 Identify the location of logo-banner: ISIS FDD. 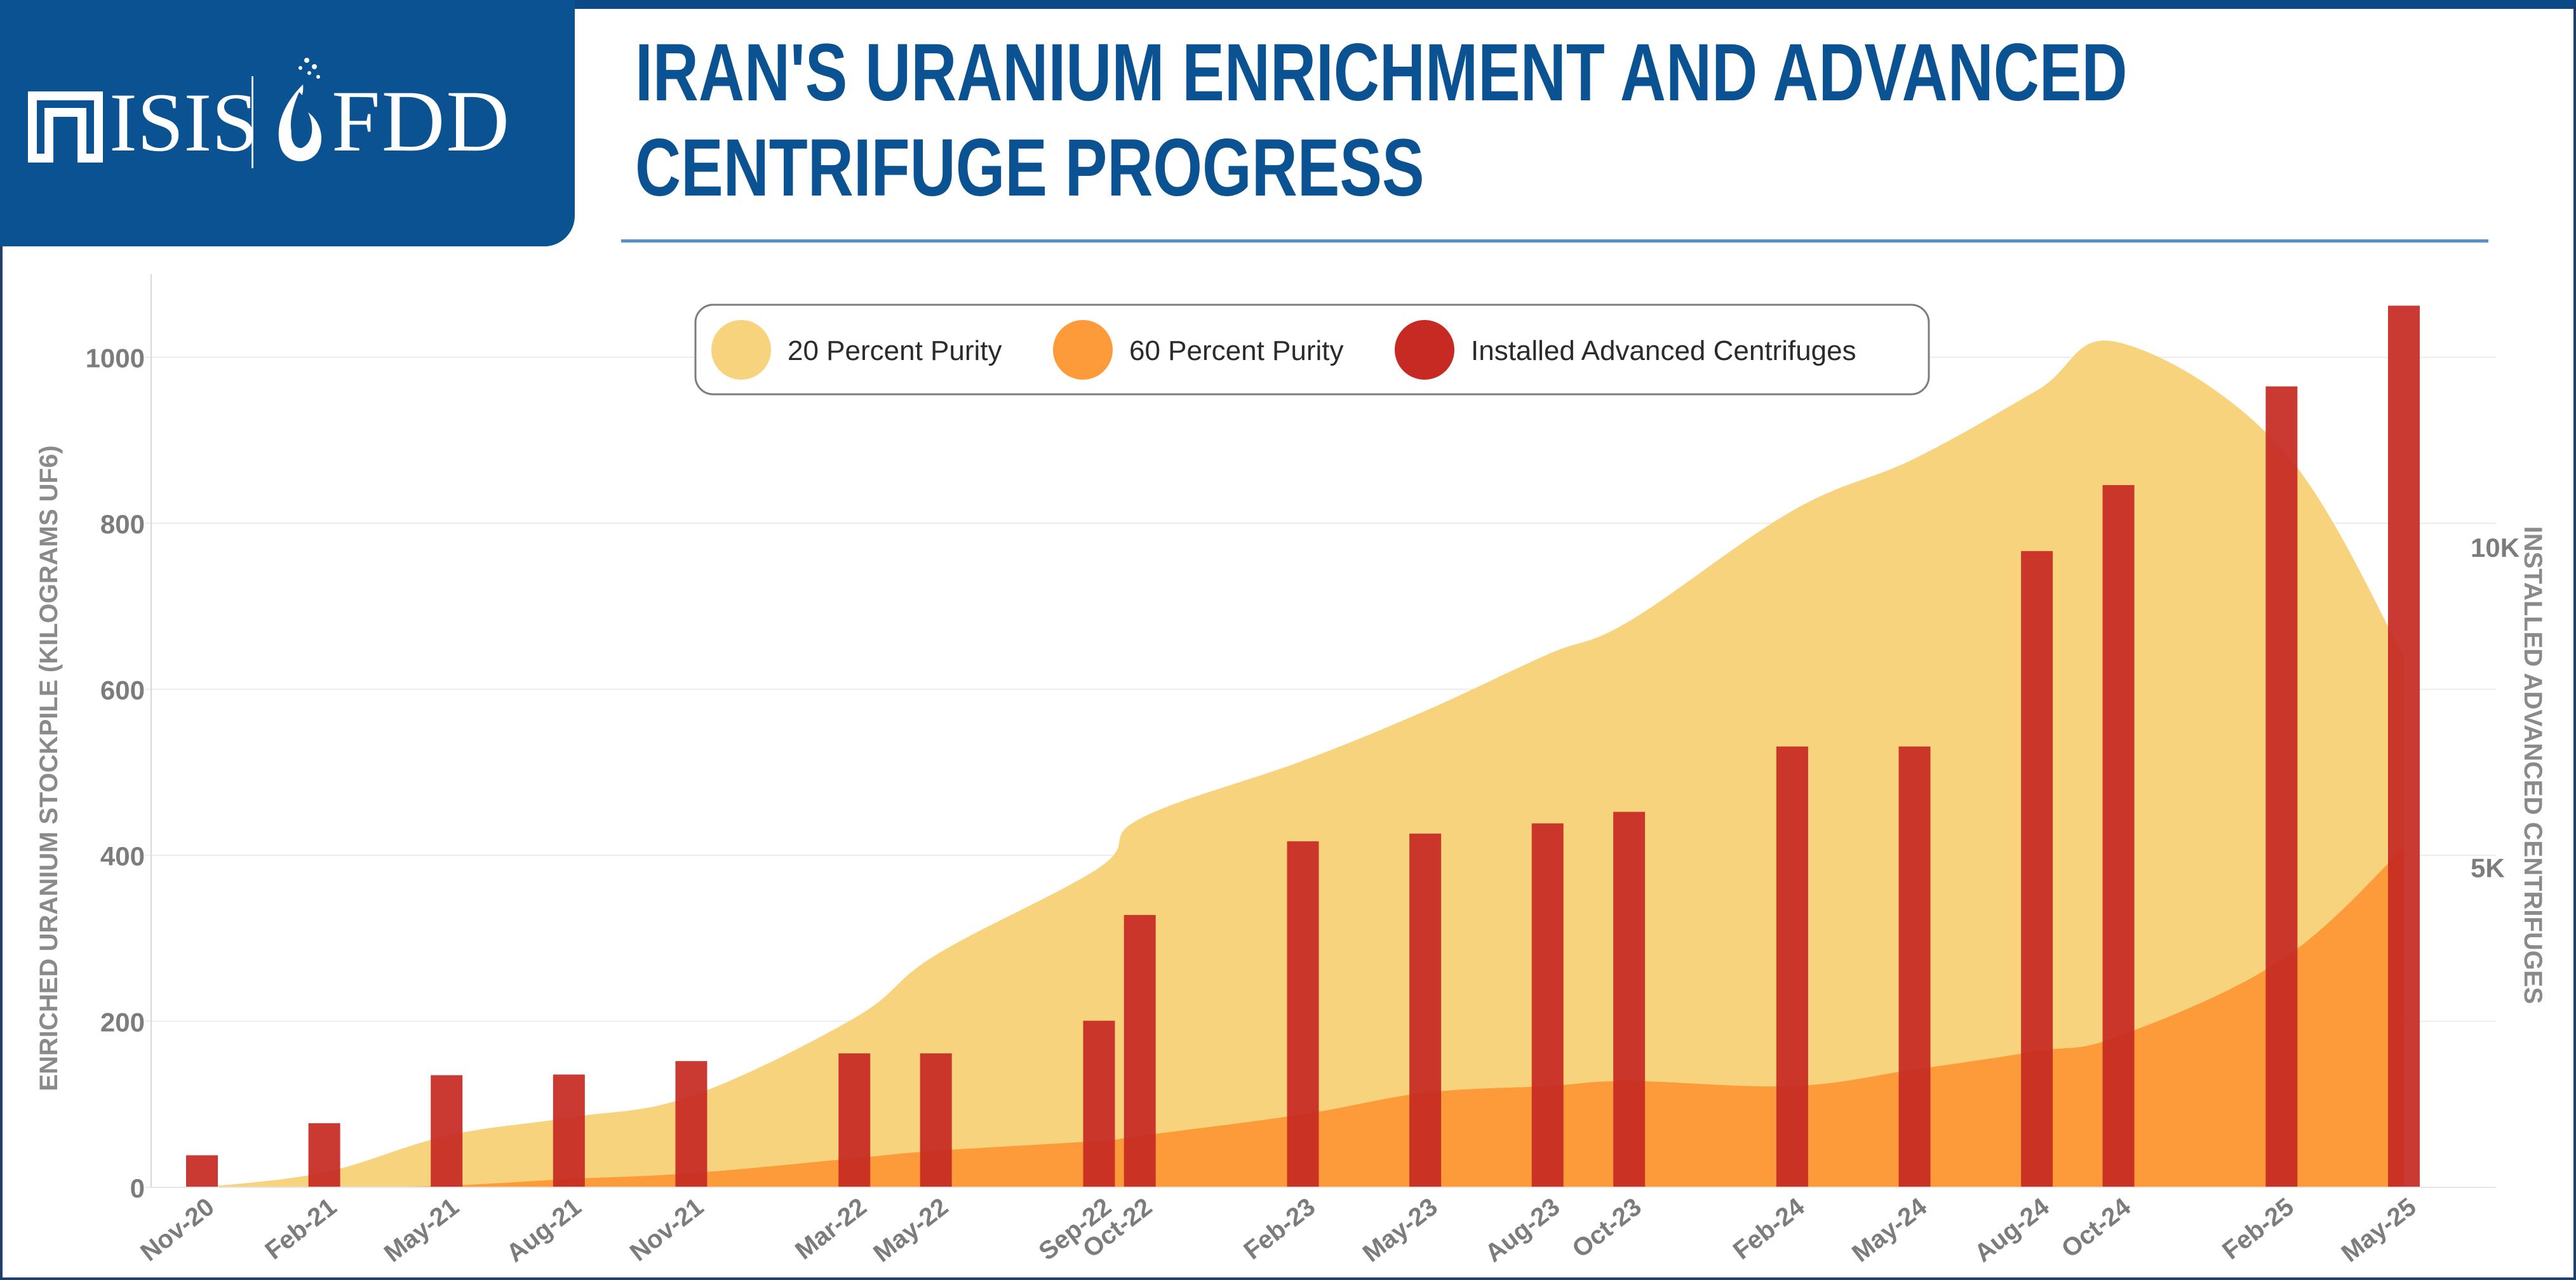
(287, 123).